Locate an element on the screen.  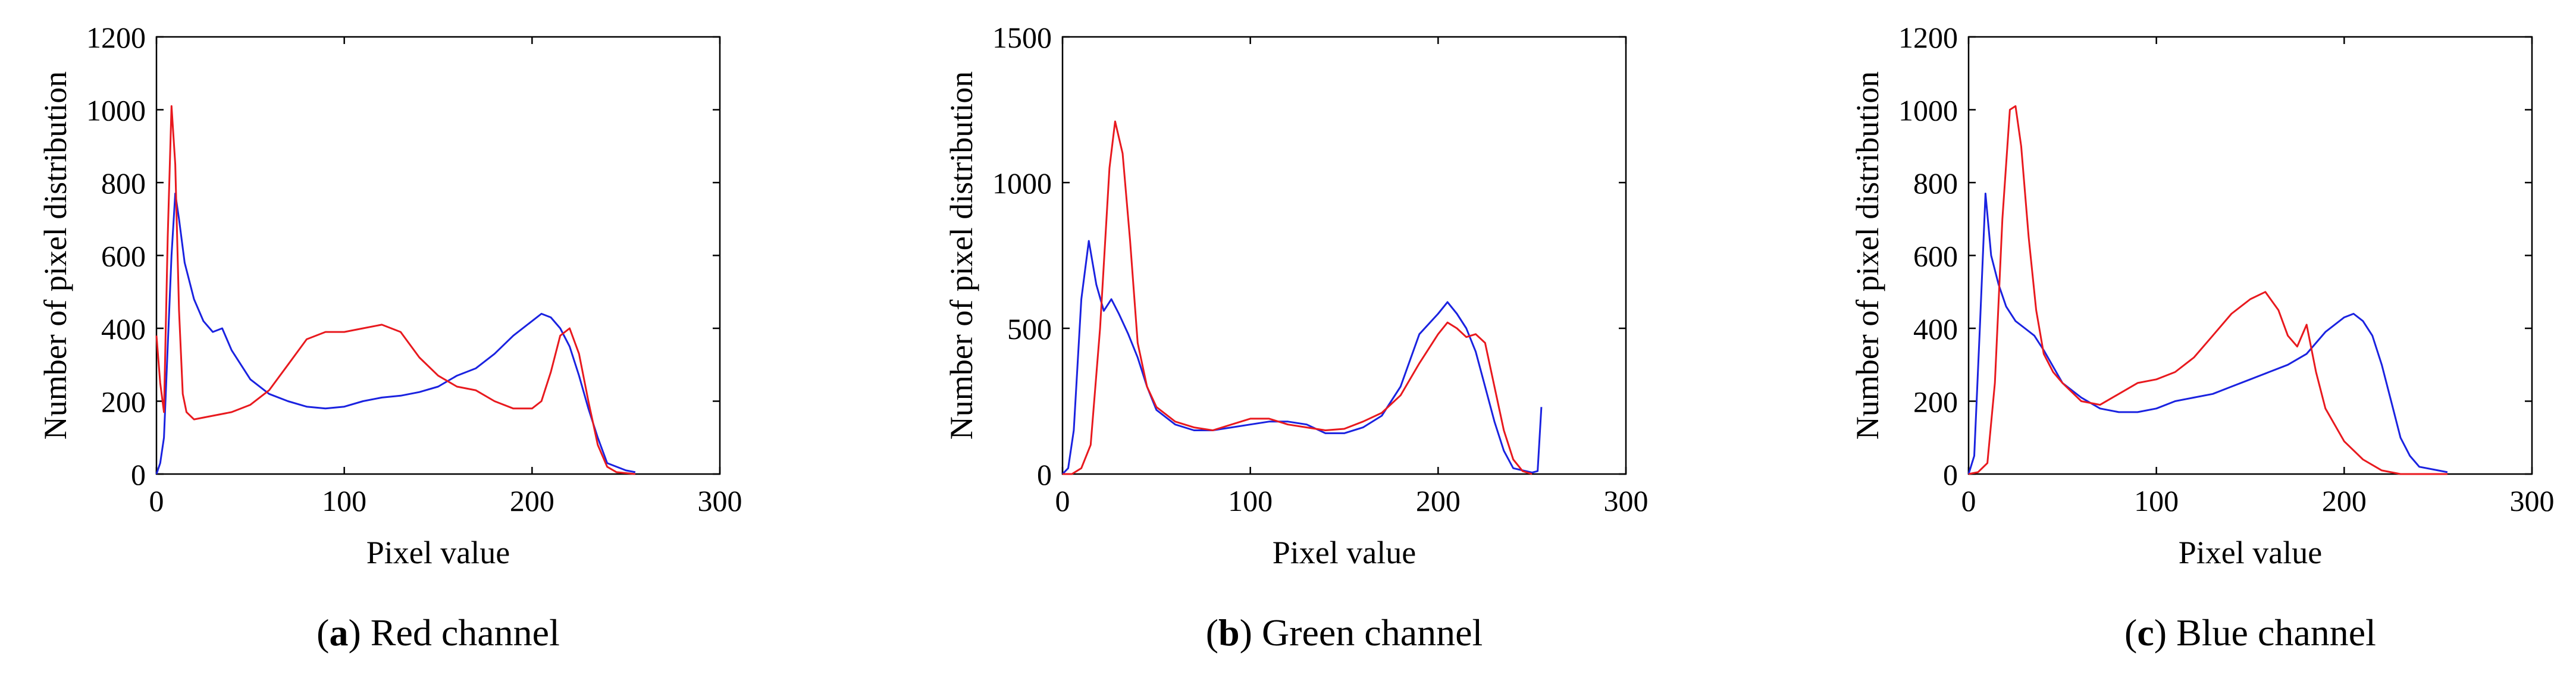
panel-caption: (a) Red channel is located at coordinates (438, 632).